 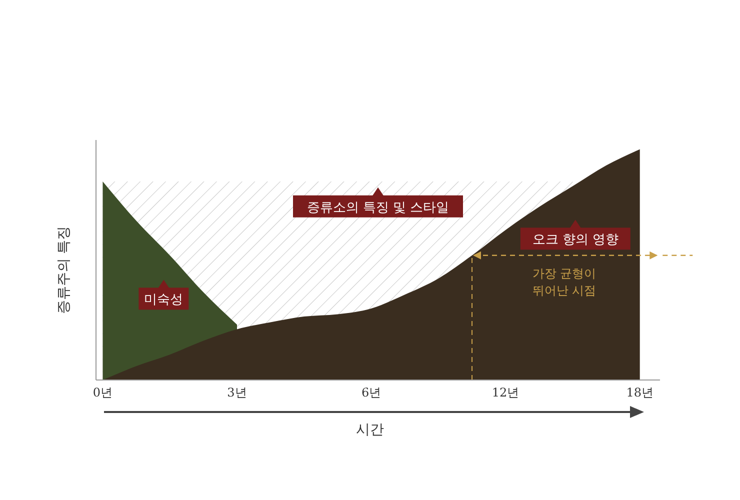 I want to click on ref-line-label: 가장 균형이 뛰어난 시점, so click(x=564, y=282).